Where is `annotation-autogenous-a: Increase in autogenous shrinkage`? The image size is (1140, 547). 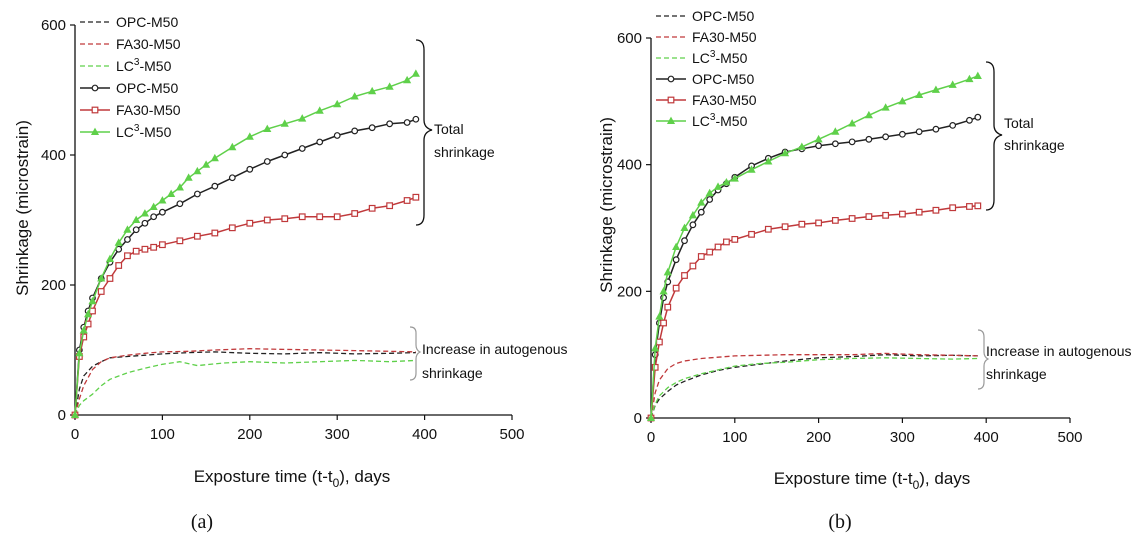
annotation-autogenous-a: Increase in autogenous shrinkage is located at coordinates (488, 353).